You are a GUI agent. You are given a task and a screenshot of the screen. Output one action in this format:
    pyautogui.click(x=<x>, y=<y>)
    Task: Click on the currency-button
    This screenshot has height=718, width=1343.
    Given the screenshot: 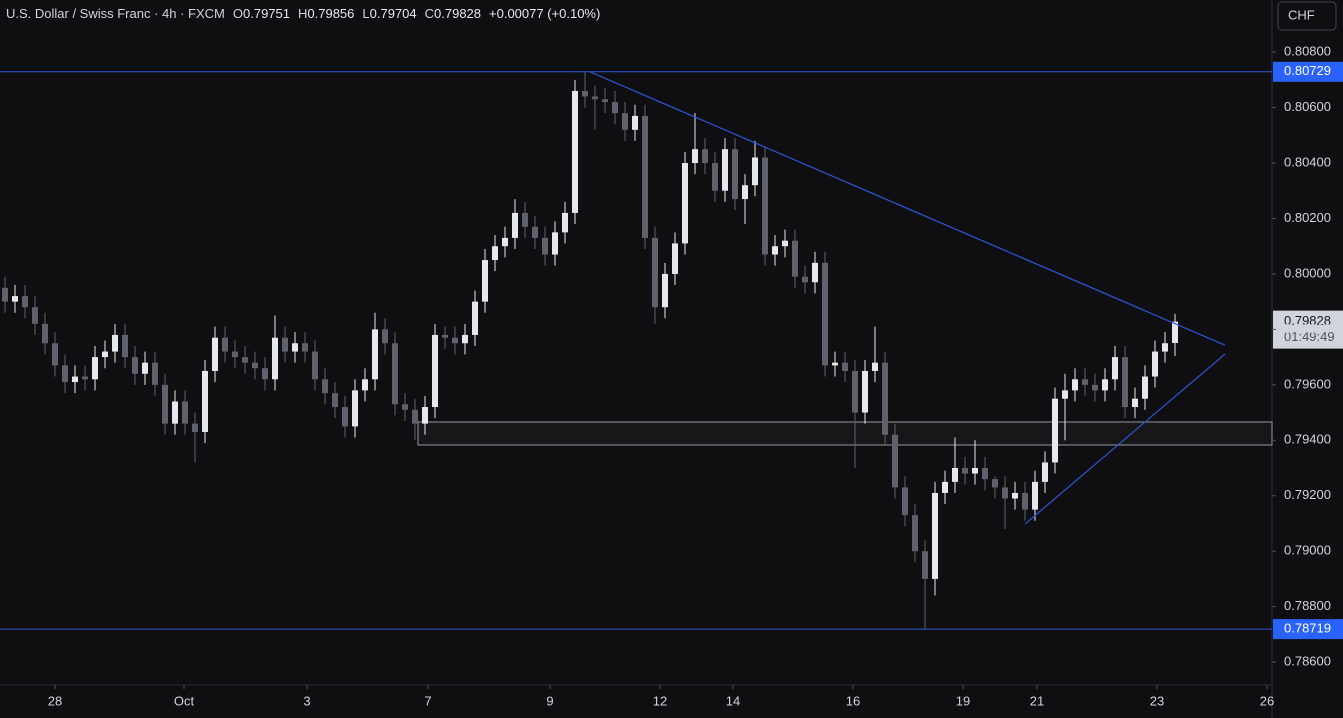 What is the action you would take?
    pyautogui.click(x=1307, y=16)
    